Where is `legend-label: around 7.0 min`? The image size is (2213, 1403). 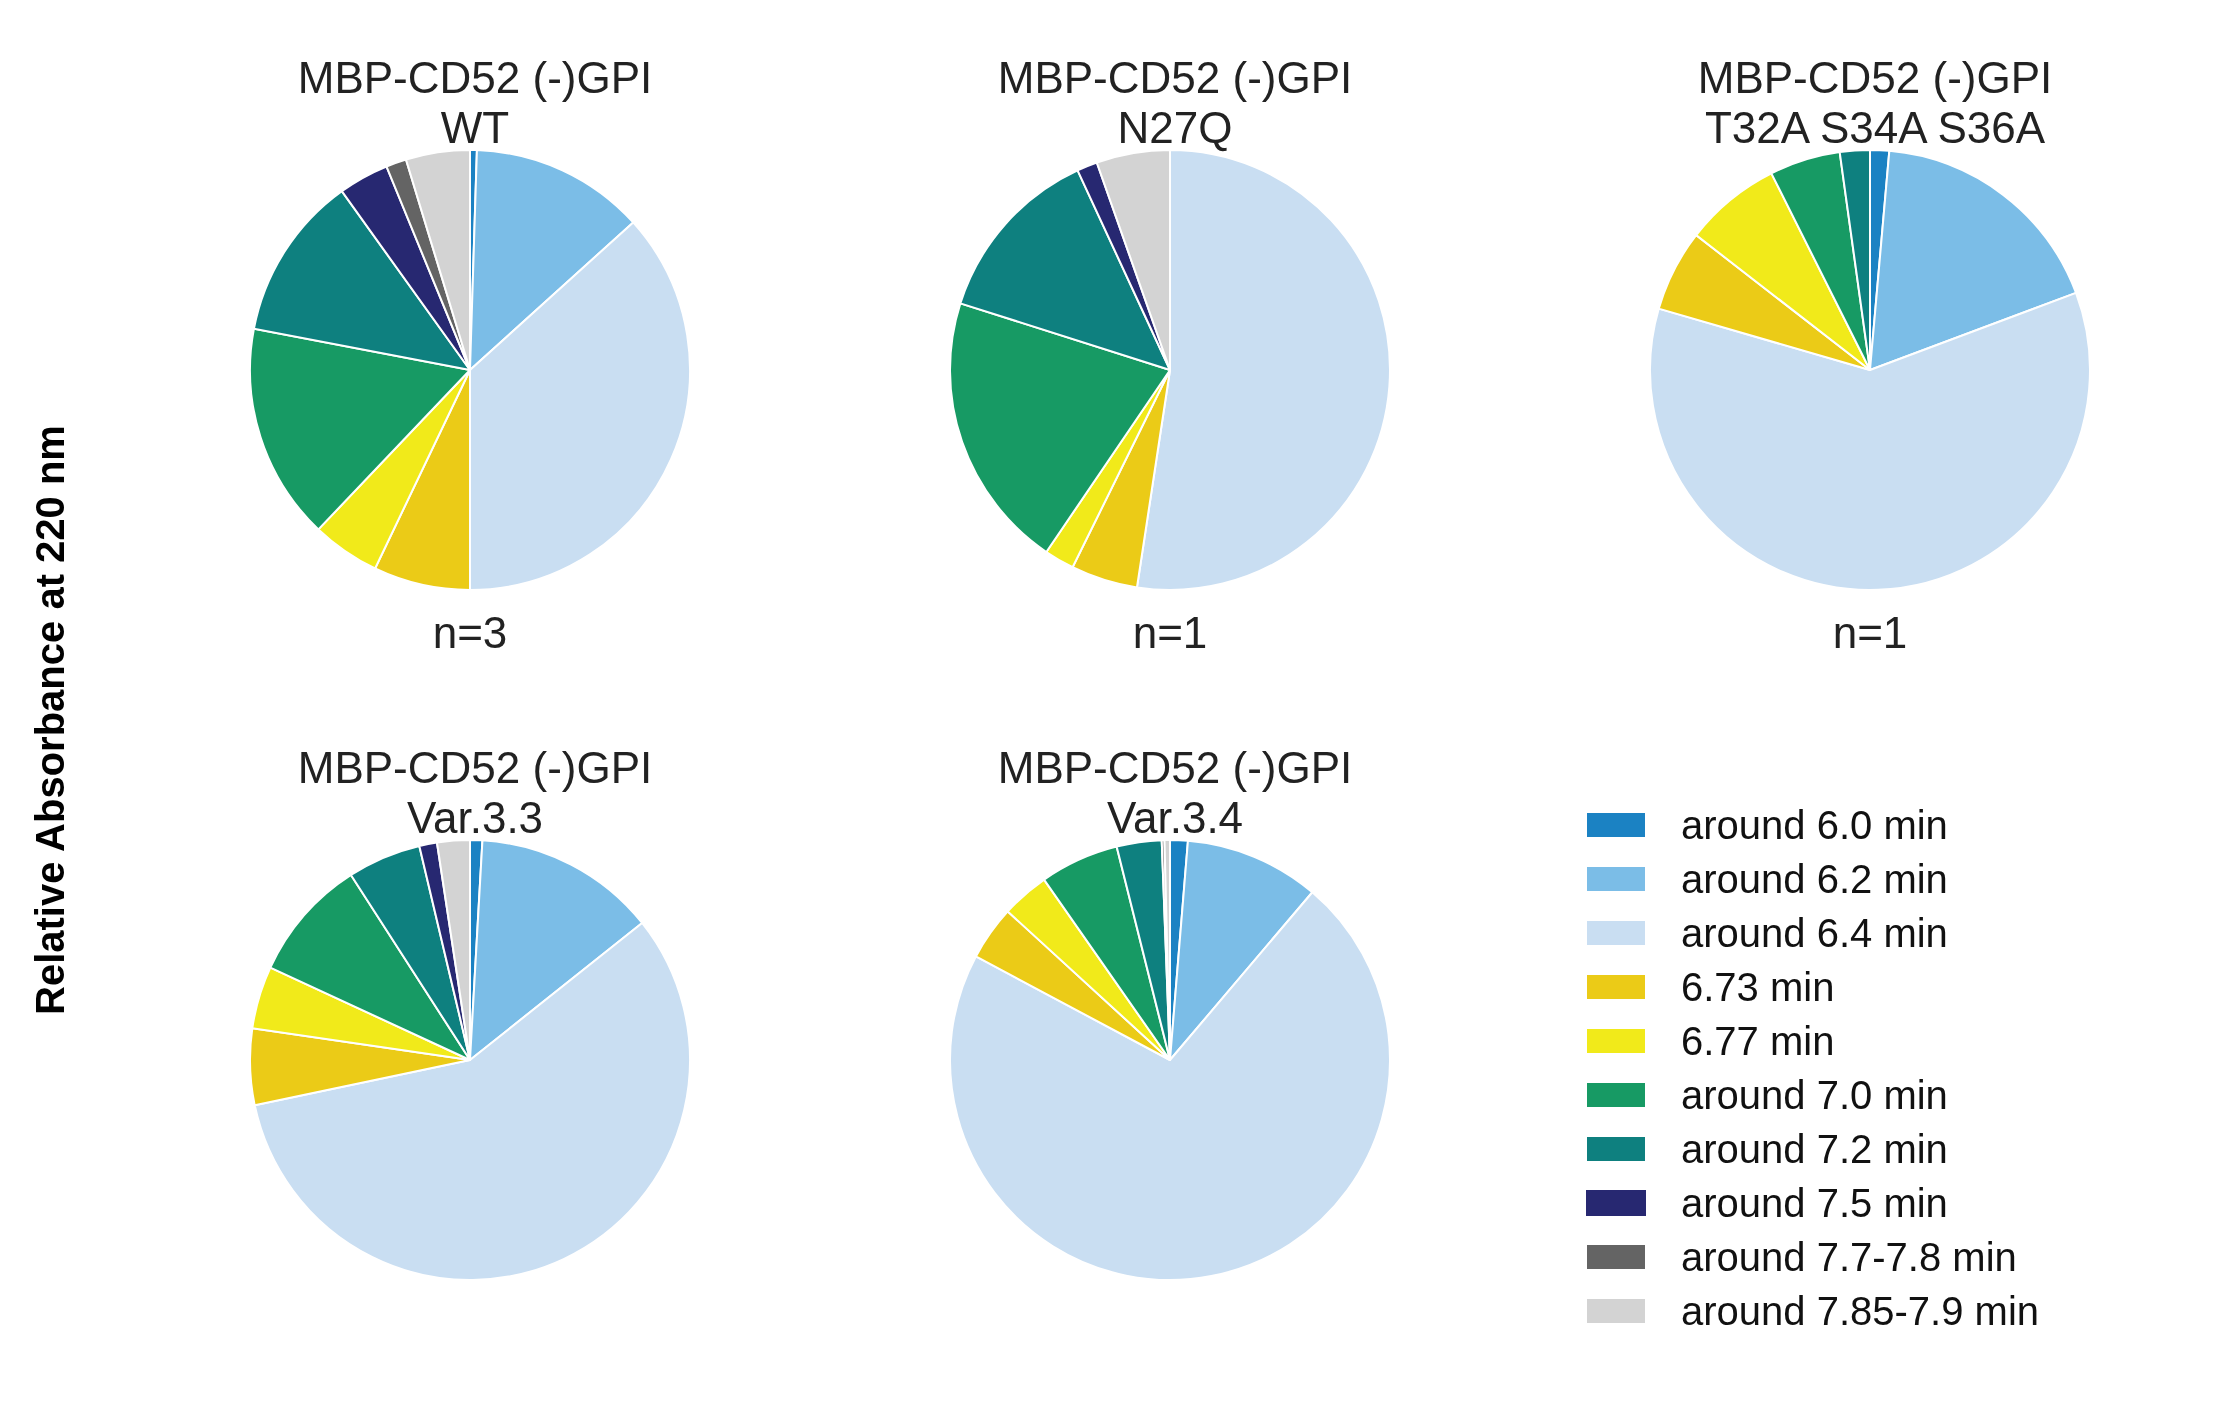 legend-label: around 7.0 min is located at coordinates (1814, 1095).